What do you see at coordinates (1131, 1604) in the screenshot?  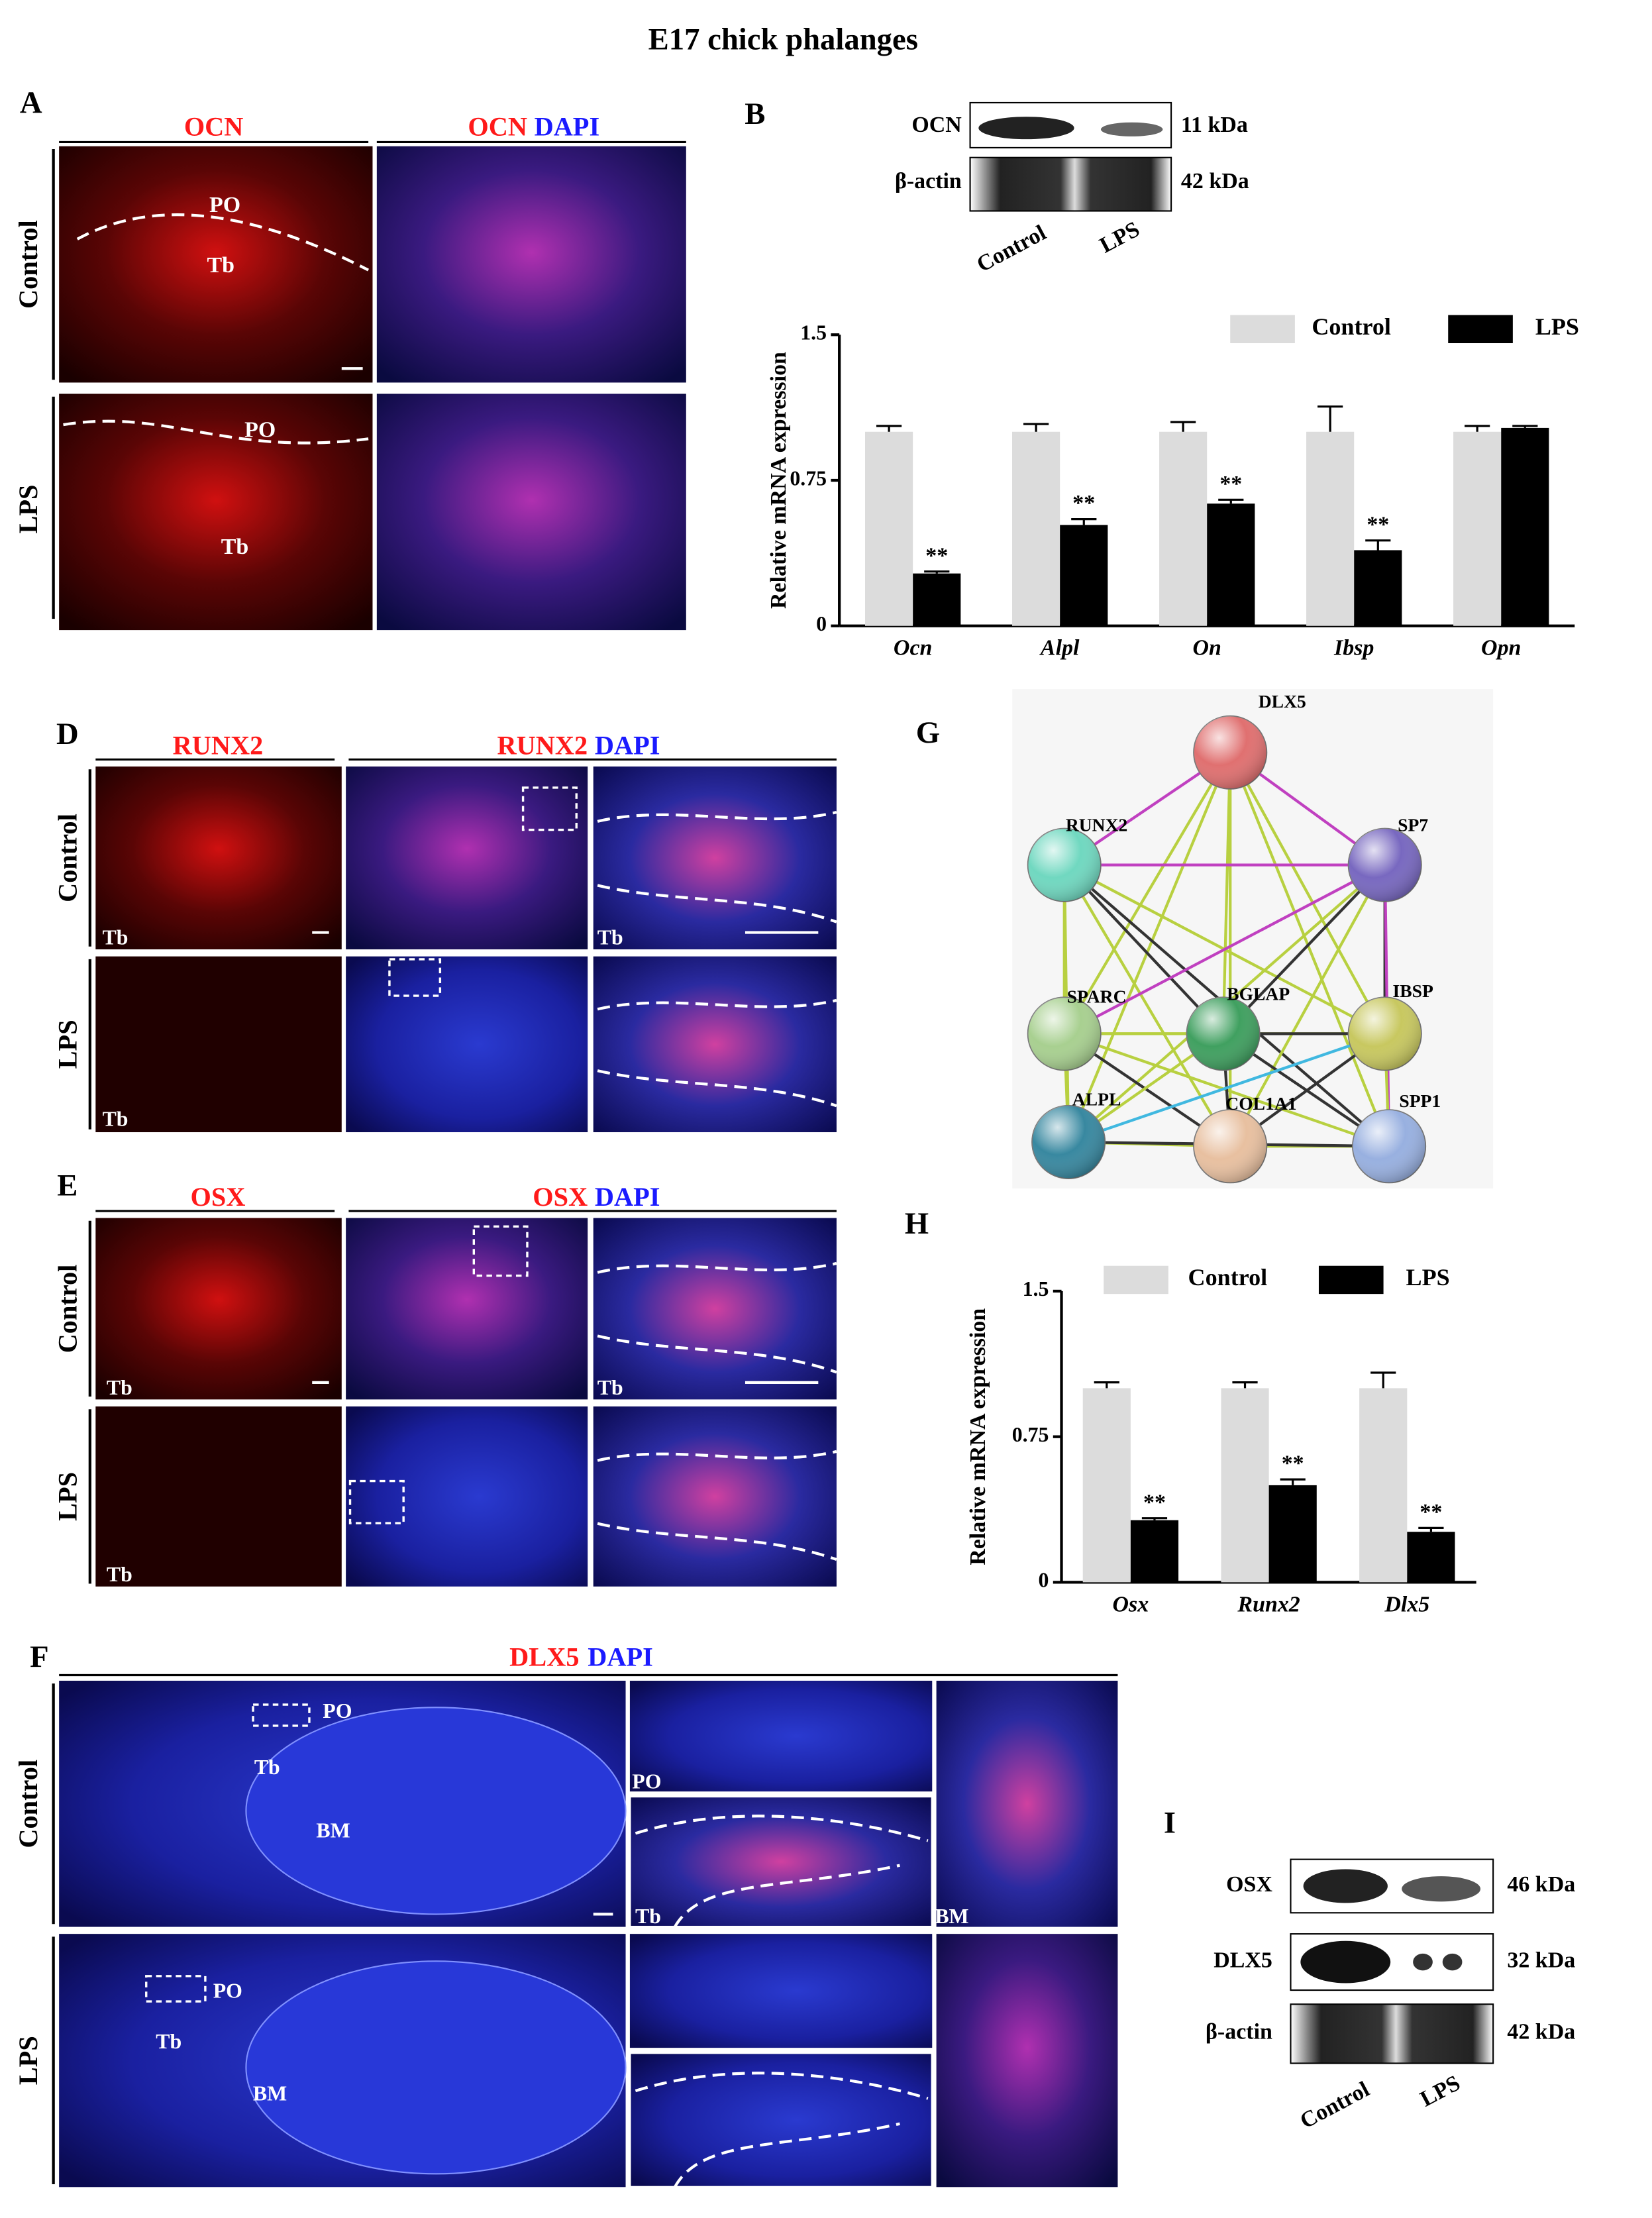 I see `x-tick-label: Osx` at bounding box center [1131, 1604].